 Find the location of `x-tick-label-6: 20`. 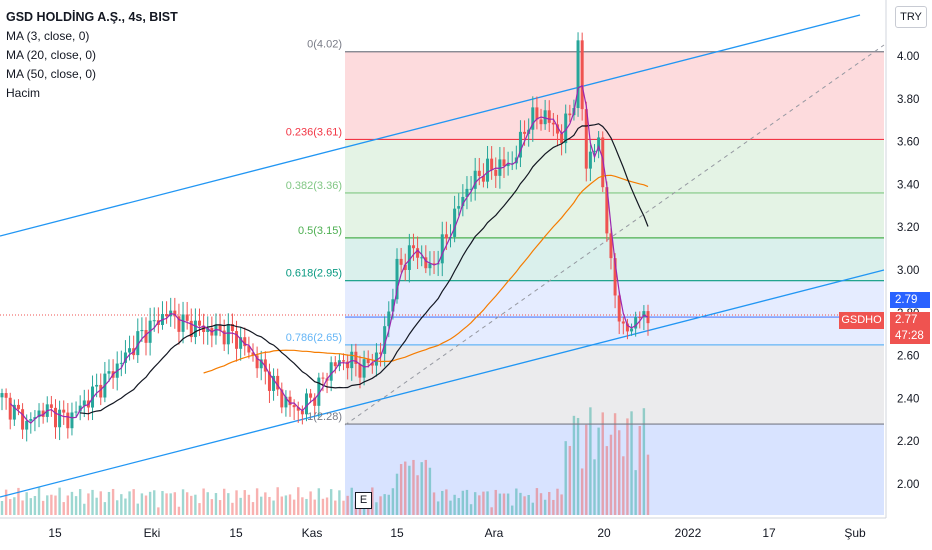

x-tick-label-6: 20 is located at coordinates (604, 533).